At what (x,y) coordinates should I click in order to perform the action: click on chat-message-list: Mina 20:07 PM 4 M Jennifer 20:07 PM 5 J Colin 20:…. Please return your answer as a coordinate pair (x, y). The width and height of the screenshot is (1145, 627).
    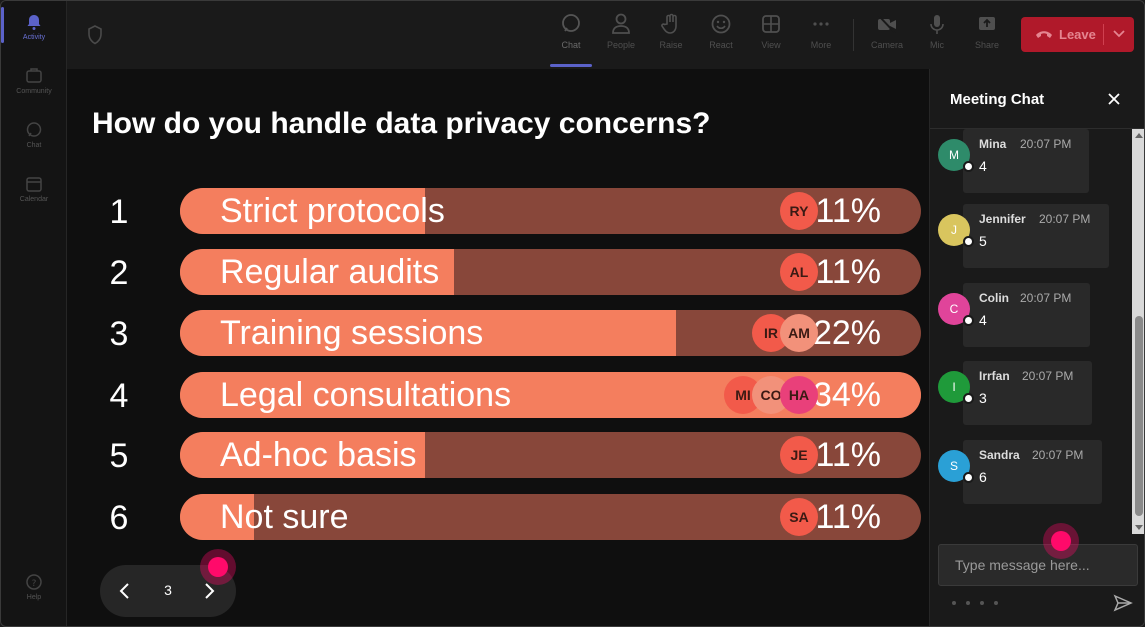
    Looking at the image, I should click on (1031, 331).